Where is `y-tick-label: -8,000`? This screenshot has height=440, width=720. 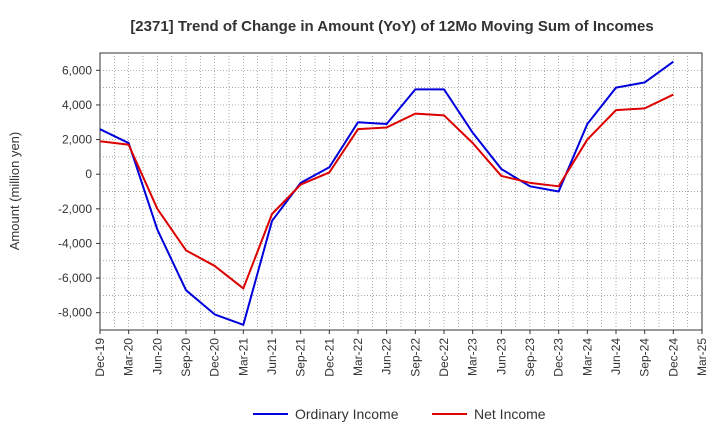
y-tick-label: -8,000 is located at coordinates (75, 313).